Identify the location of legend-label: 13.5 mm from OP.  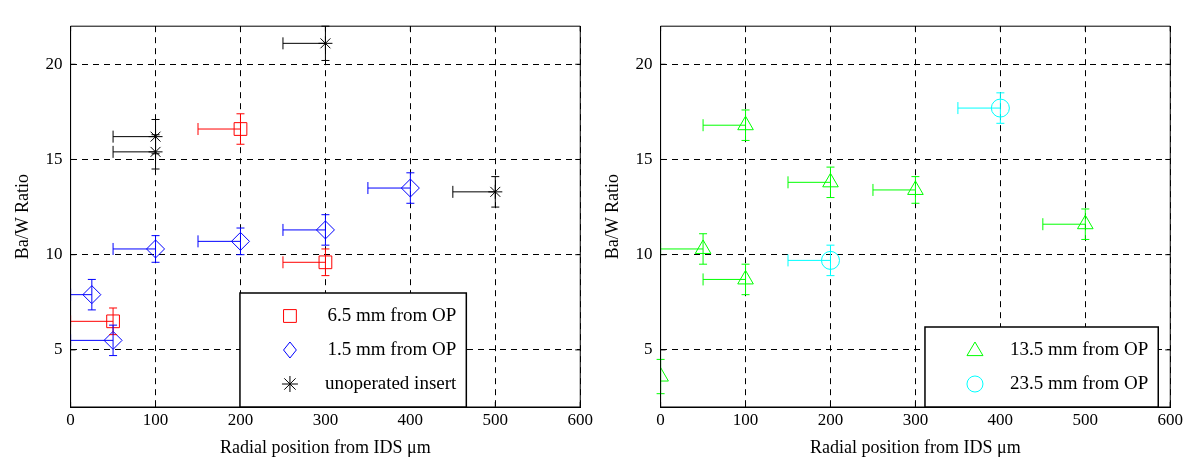
(1079, 348).